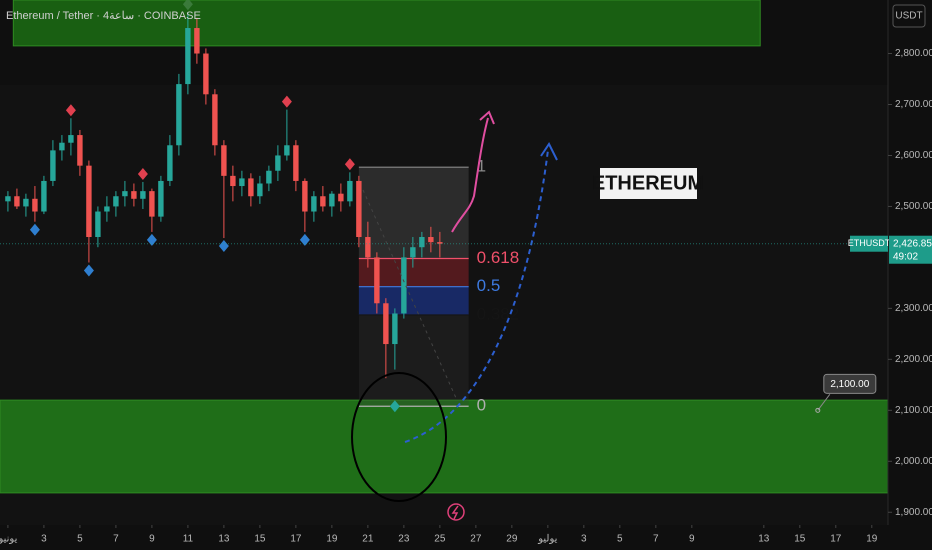  I want to click on y-tick-label: 2,000.00, so click(913, 461).